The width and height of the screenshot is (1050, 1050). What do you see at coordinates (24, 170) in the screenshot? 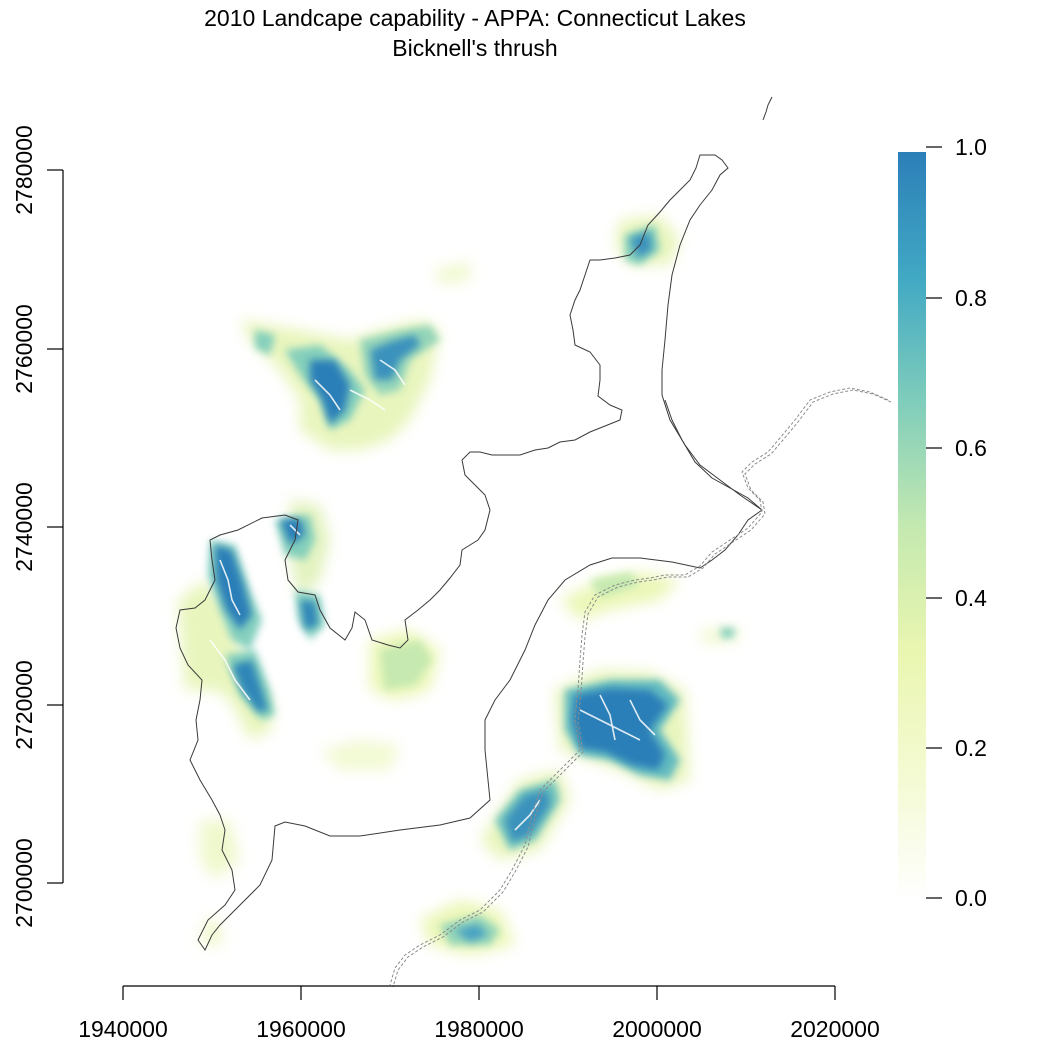
I see `y-tick-label: 2780000` at bounding box center [24, 170].